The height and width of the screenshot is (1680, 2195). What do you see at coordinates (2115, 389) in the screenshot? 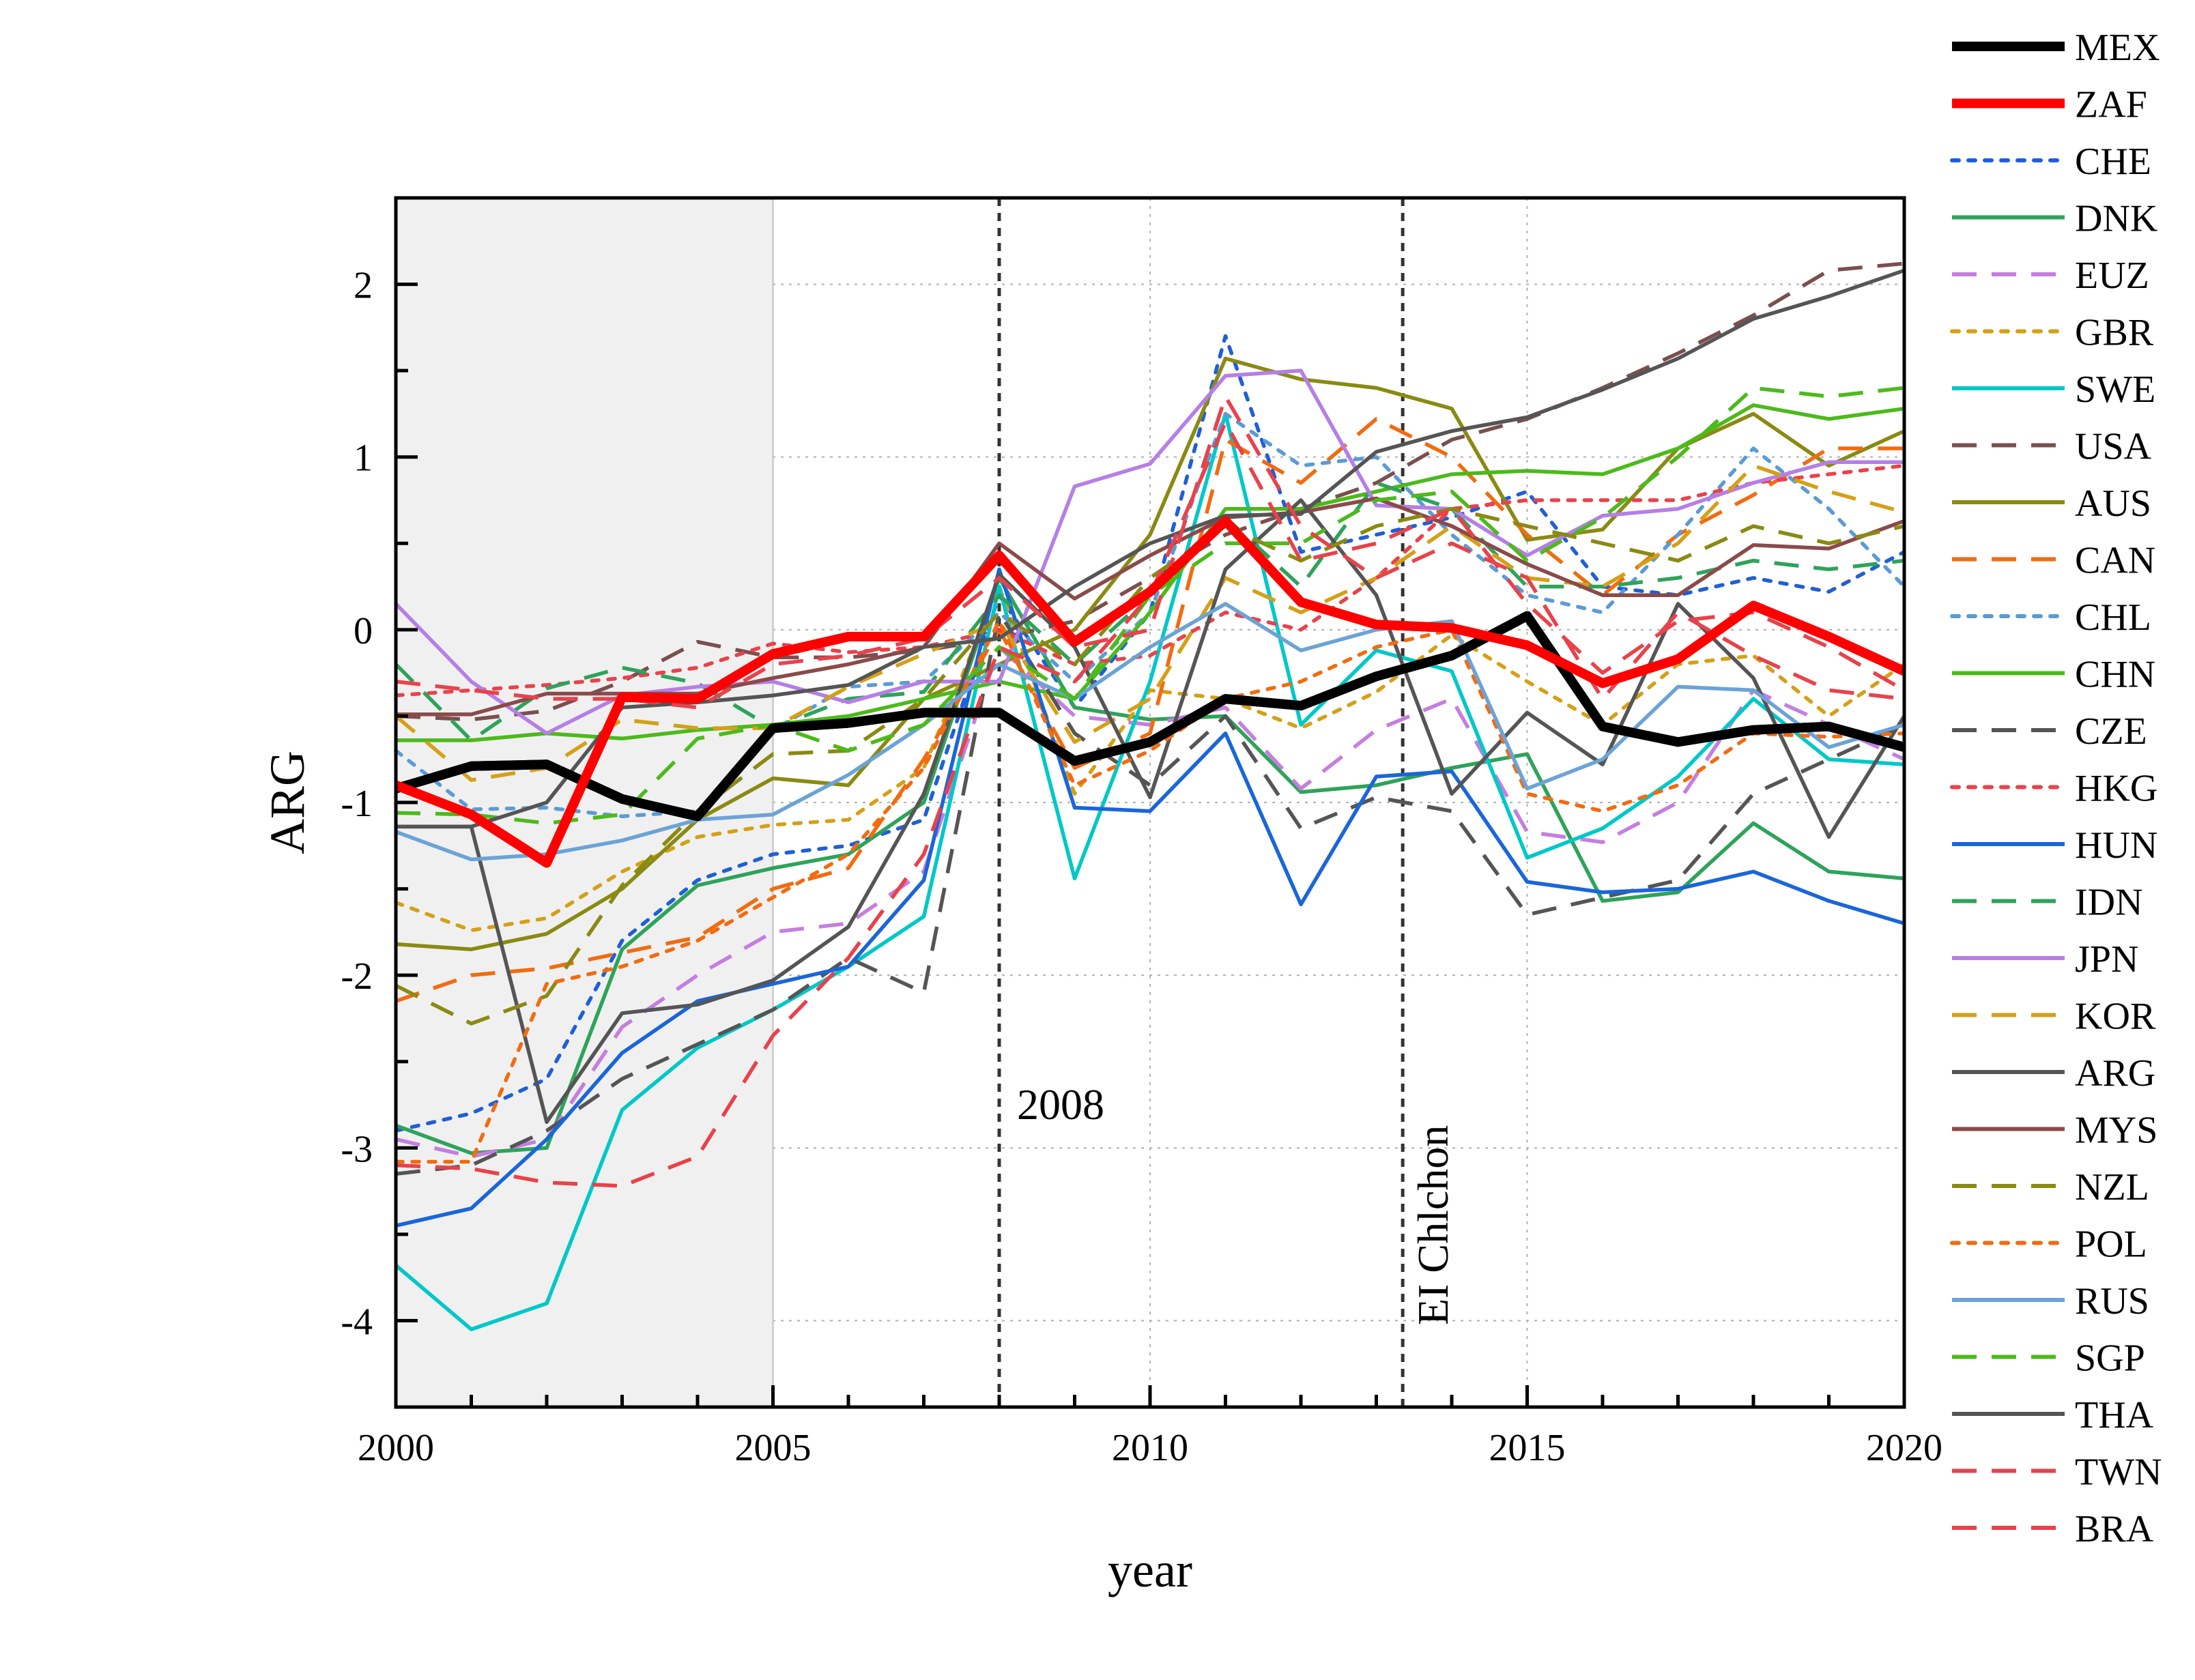
I see `legend-label-swe: SWE` at bounding box center [2115, 389].